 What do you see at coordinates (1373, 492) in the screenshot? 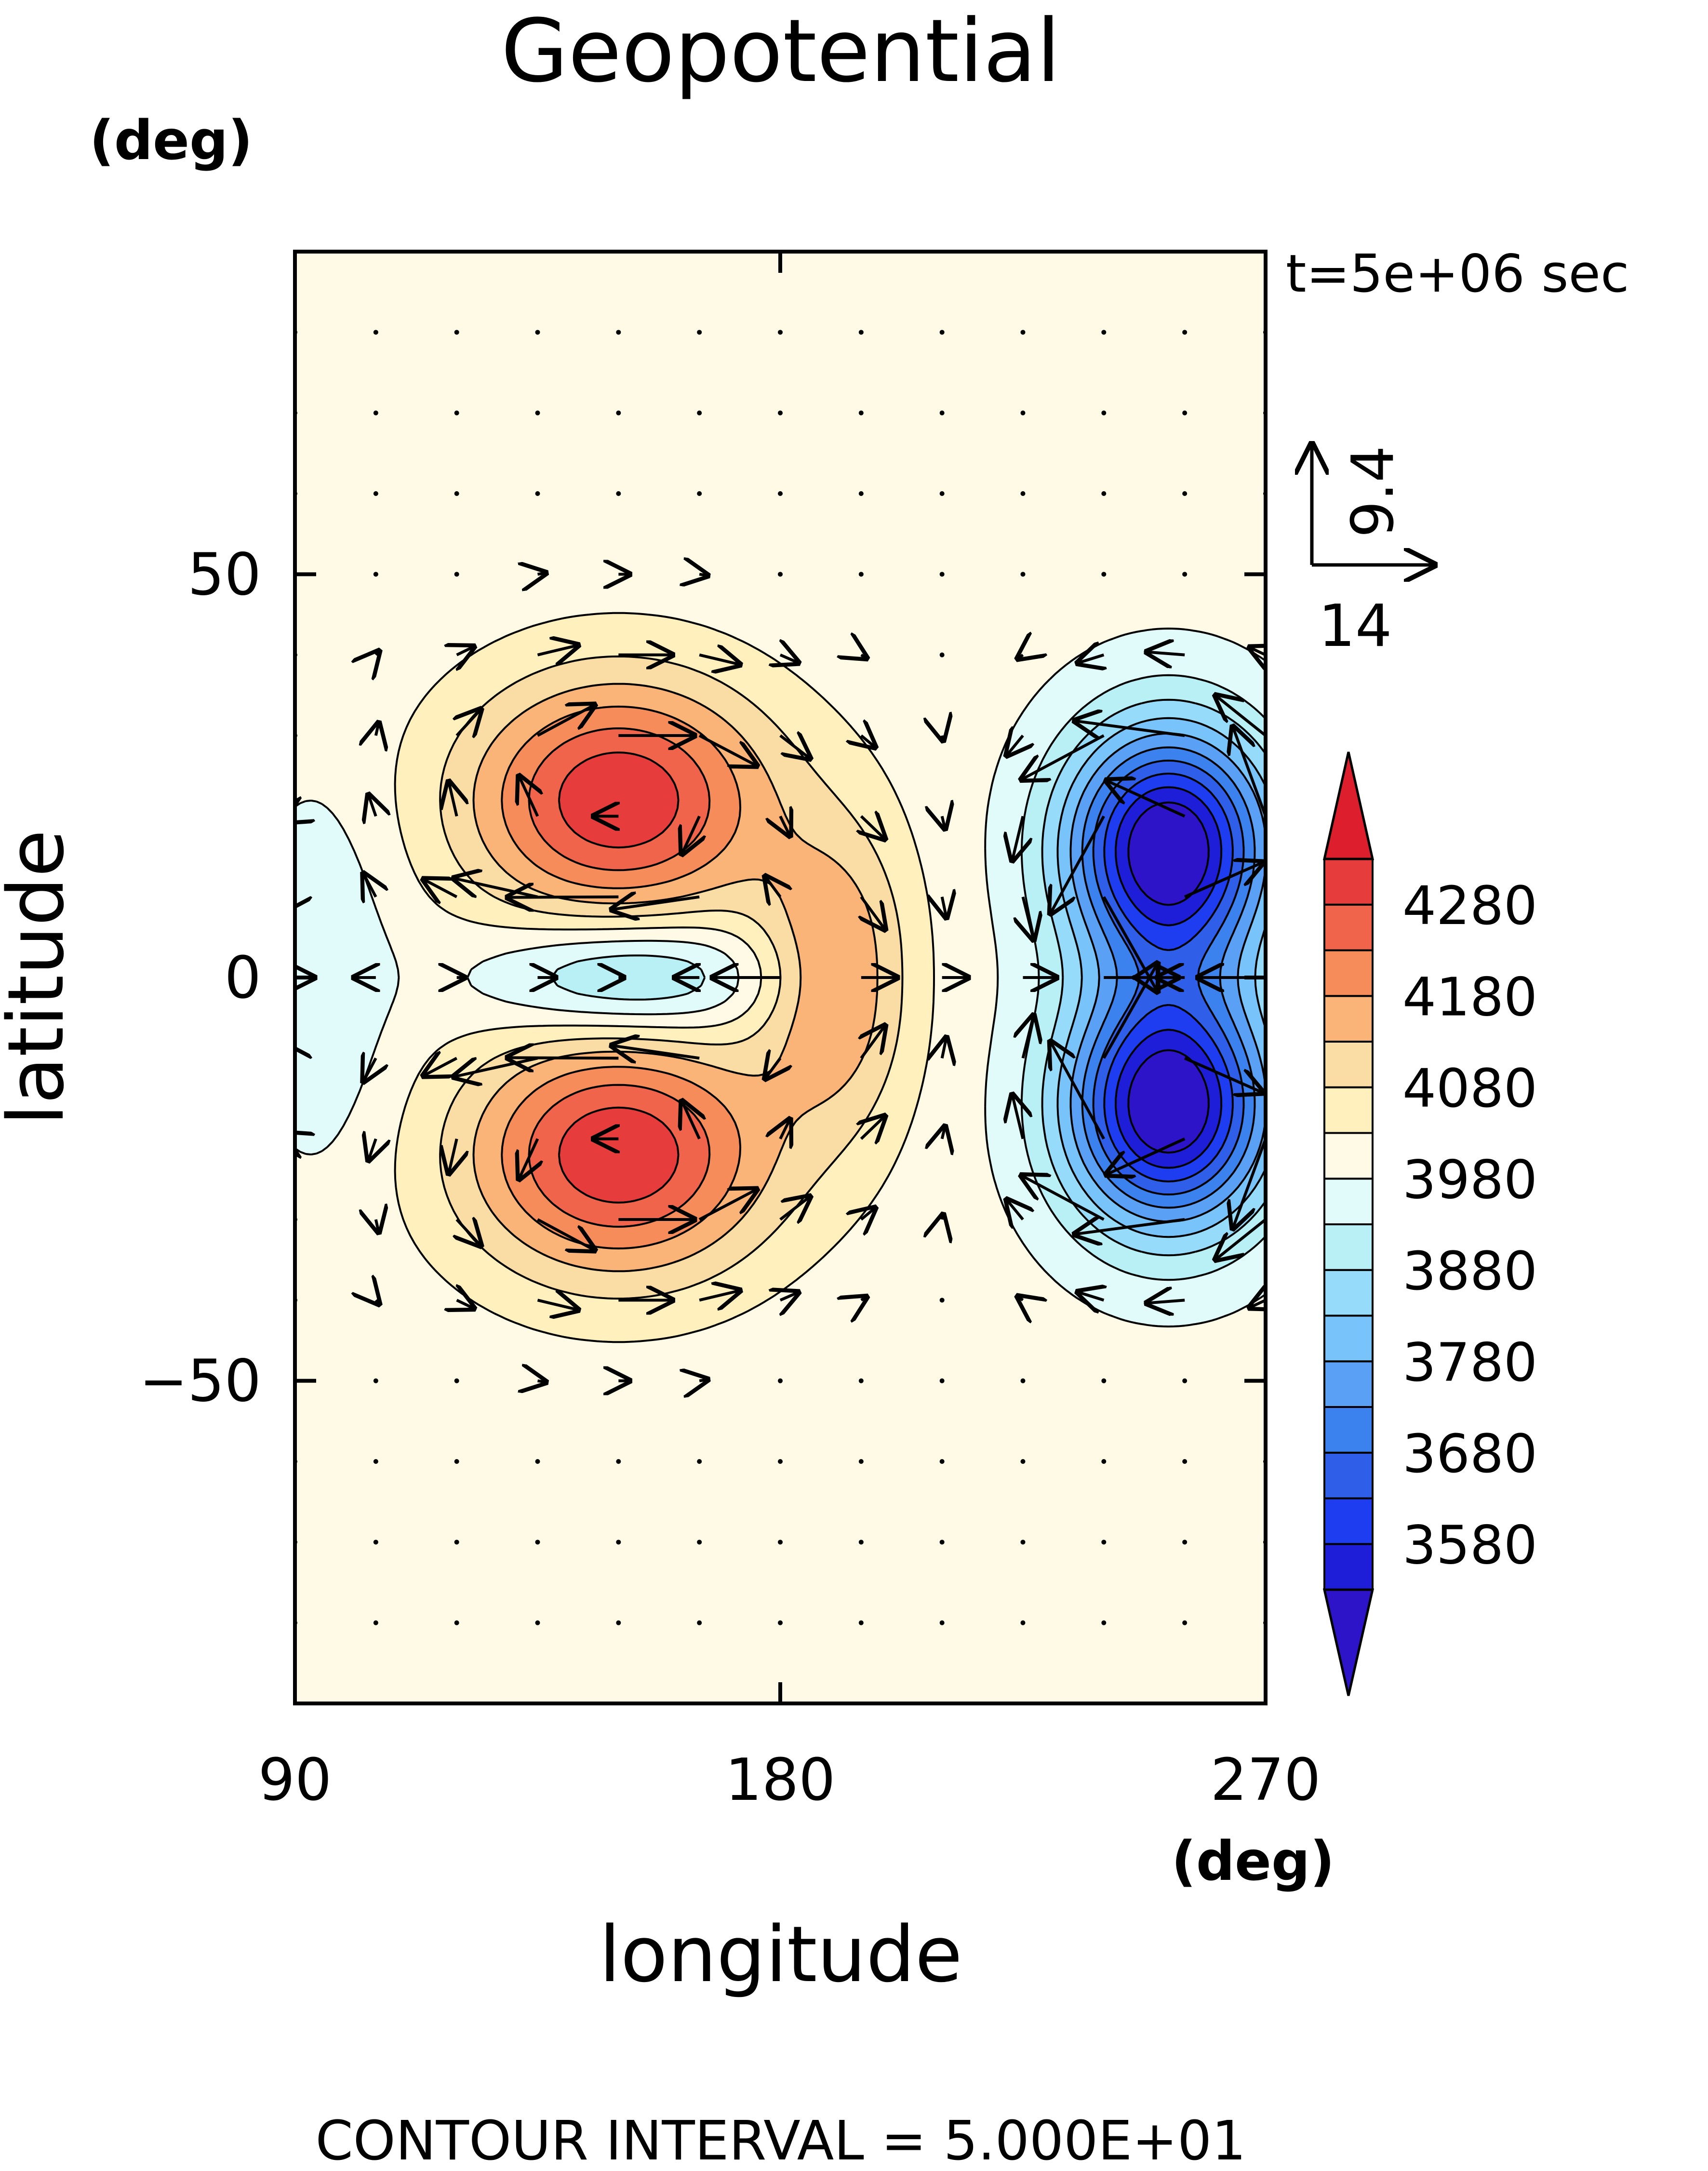
I see `reference-vector-v-label: 9.4` at bounding box center [1373, 492].